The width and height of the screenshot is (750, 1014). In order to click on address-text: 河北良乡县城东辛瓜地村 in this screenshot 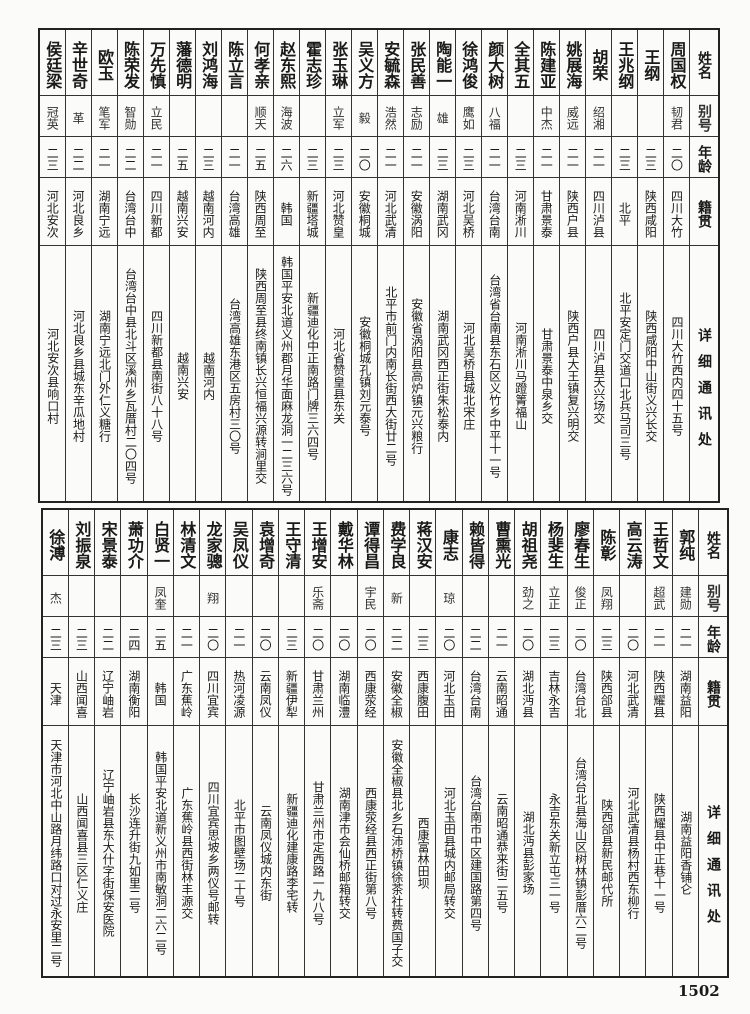, I will do `click(78, 375)`.